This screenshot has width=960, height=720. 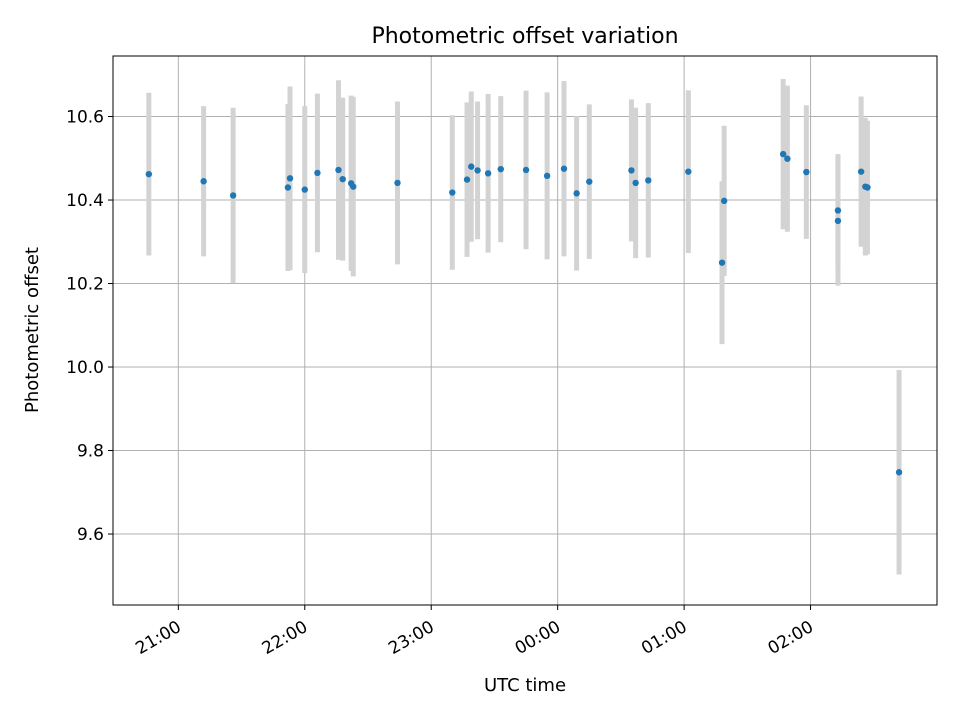 I want to click on y-tick-label: 10.0, so click(x=85, y=368).